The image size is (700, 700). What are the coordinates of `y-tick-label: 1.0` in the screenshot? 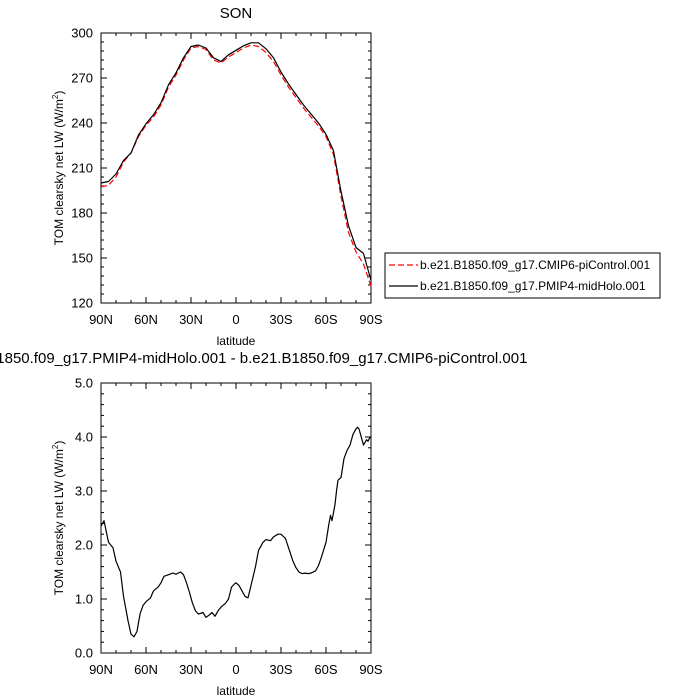 It's located at (84, 599).